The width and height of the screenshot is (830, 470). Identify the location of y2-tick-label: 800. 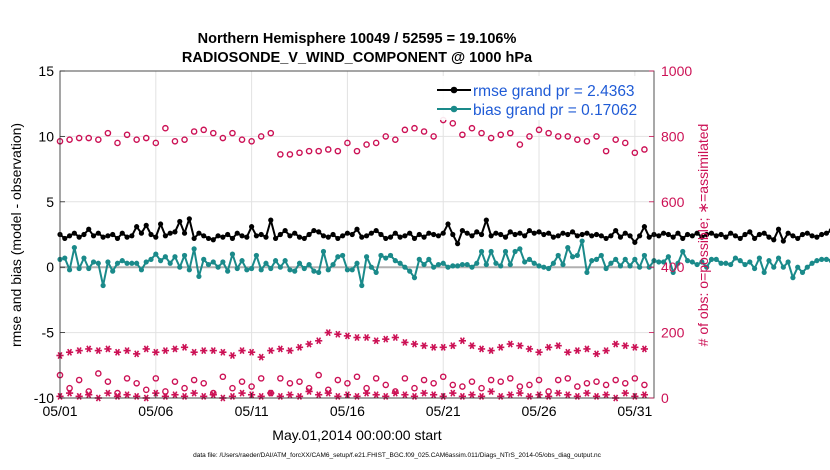
(673, 136).